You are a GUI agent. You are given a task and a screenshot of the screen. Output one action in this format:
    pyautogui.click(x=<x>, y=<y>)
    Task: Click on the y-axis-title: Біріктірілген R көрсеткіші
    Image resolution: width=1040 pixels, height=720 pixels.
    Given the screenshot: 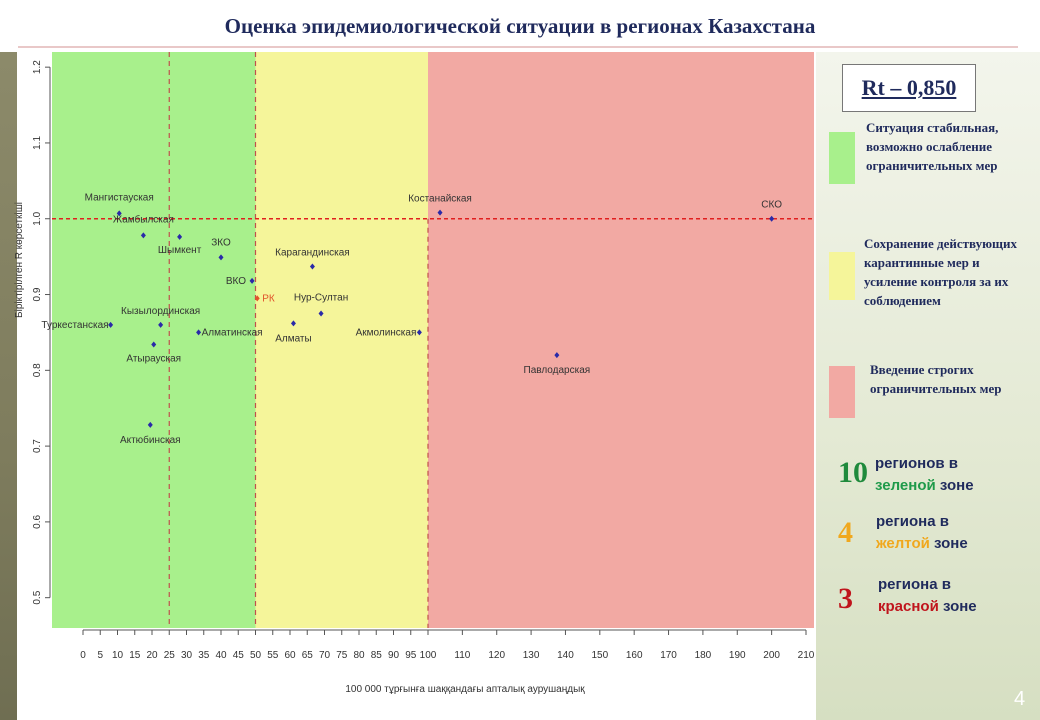 What is the action you would take?
    pyautogui.click(x=19, y=260)
    